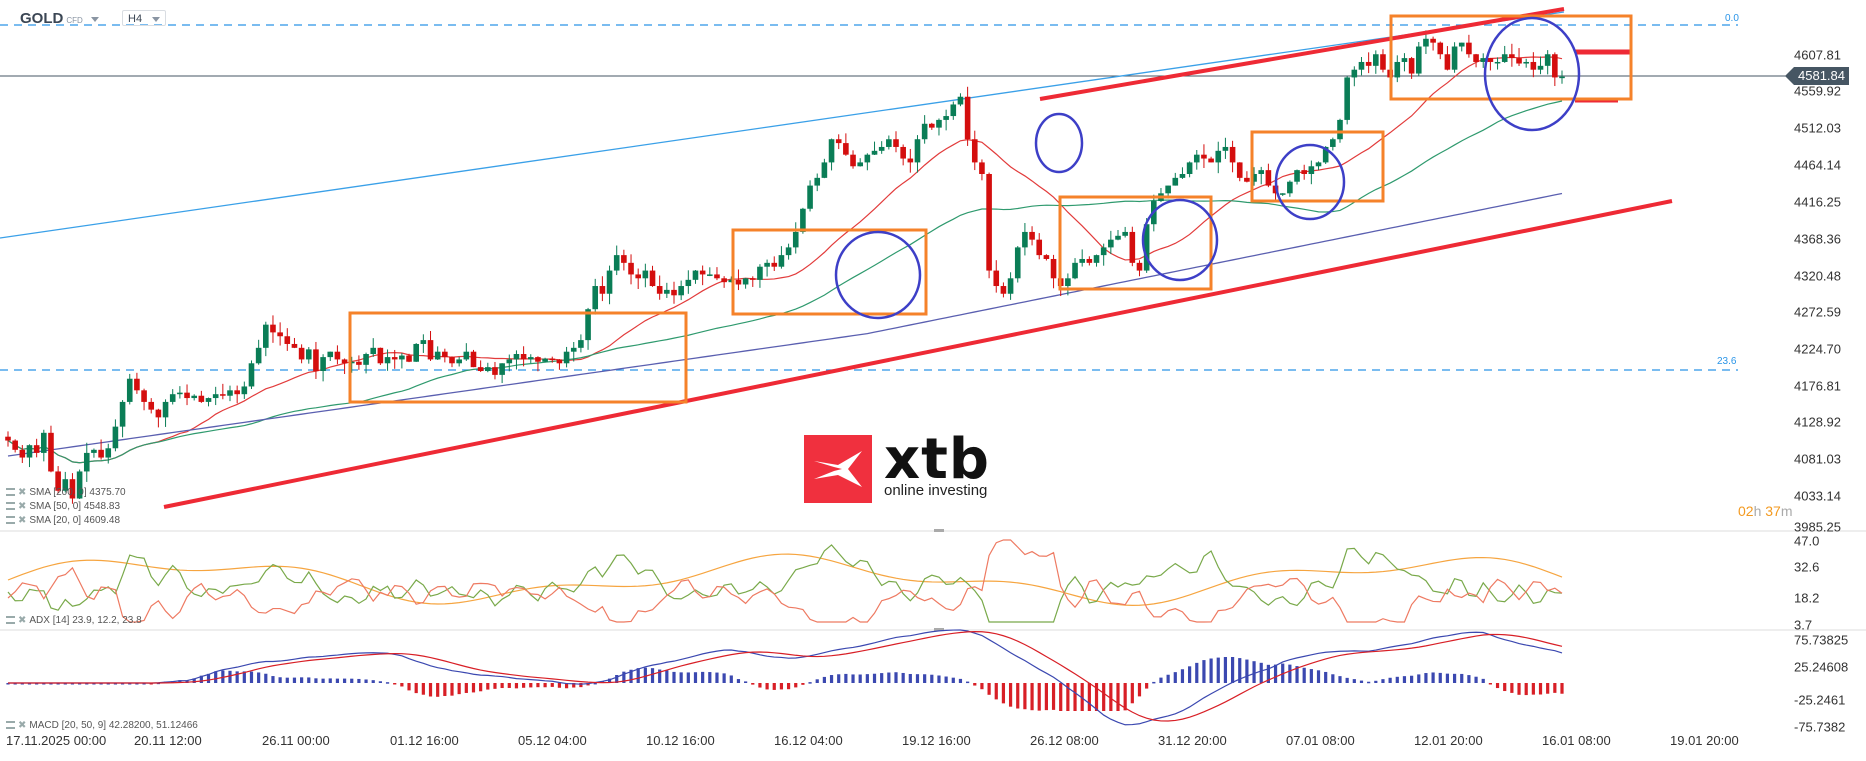 The image size is (1866, 761). Describe the element at coordinates (785, 581) in the screenshot. I see `adx-pane` at that location.